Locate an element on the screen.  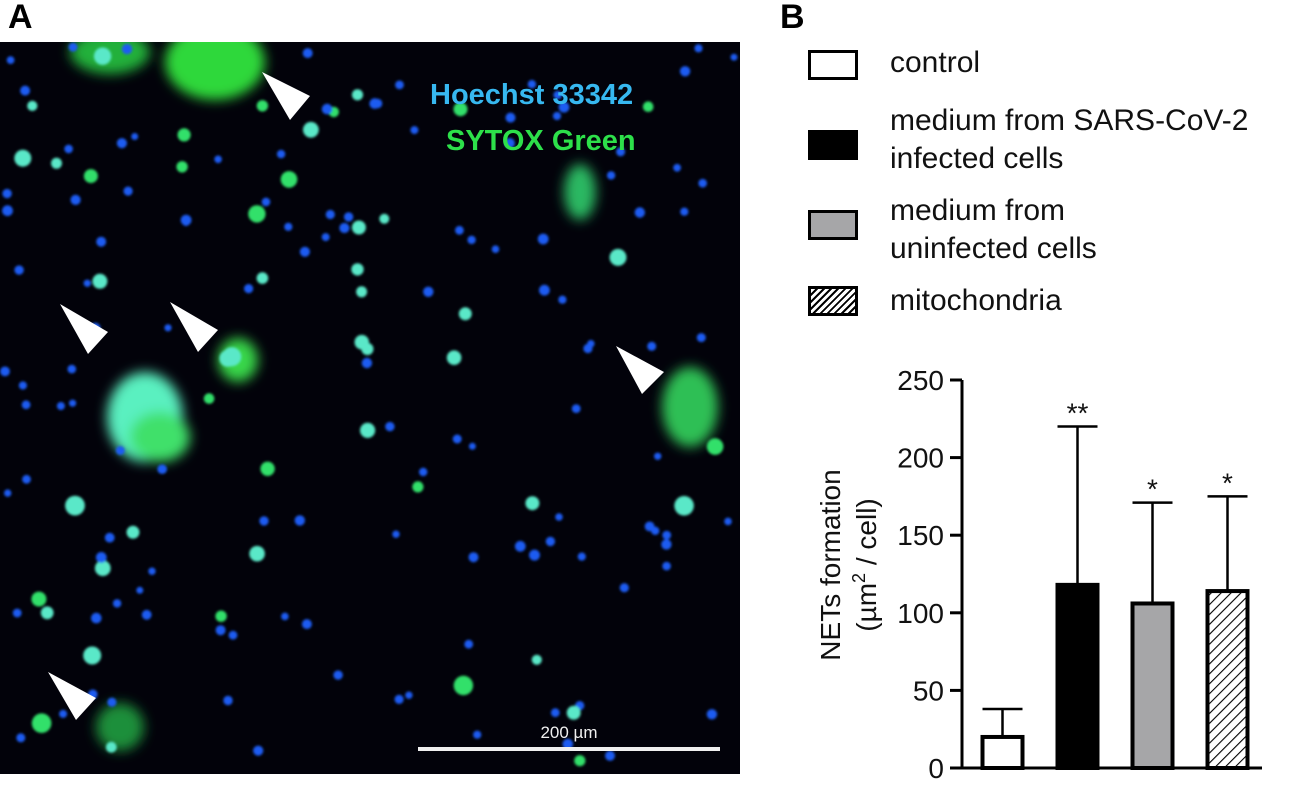
scale-bar-label: 200 µm is located at coordinates (568, 732).